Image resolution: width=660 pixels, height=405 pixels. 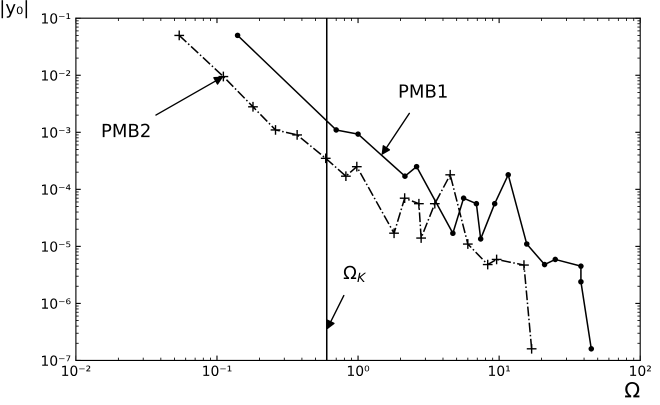 What do you see at coordinates (56, 246) in the screenshot?
I see `y-tick-label: 10⁻⁵` at bounding box center [56, 246].